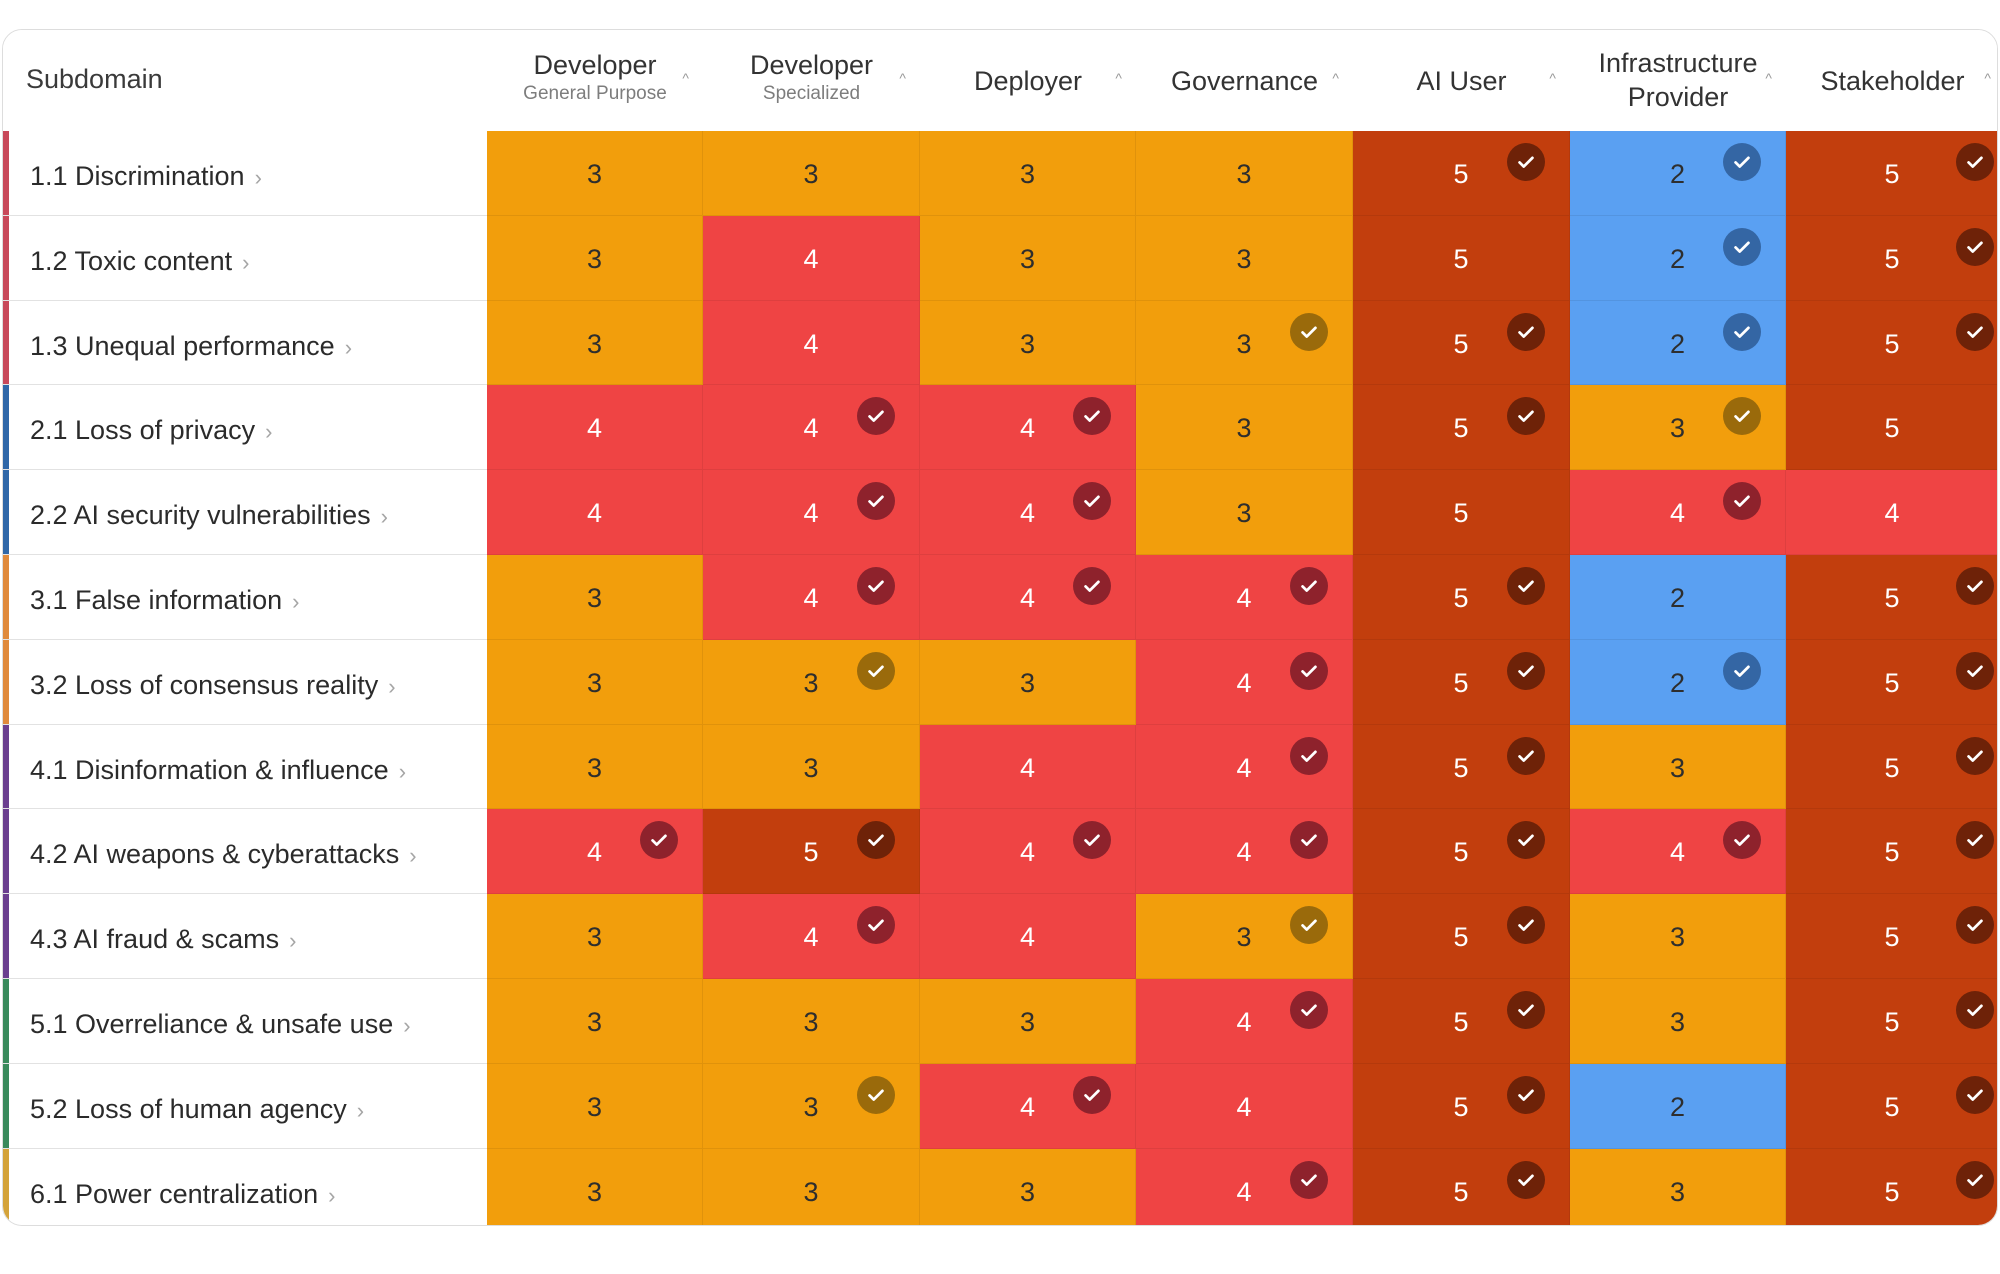 The image size is (2000, 1274). What do you see at coordinates (245, 258) in the screenshot?
I see `subdomain-cell: 1.2 Toxic content ›` at bounding box center [245, 258].